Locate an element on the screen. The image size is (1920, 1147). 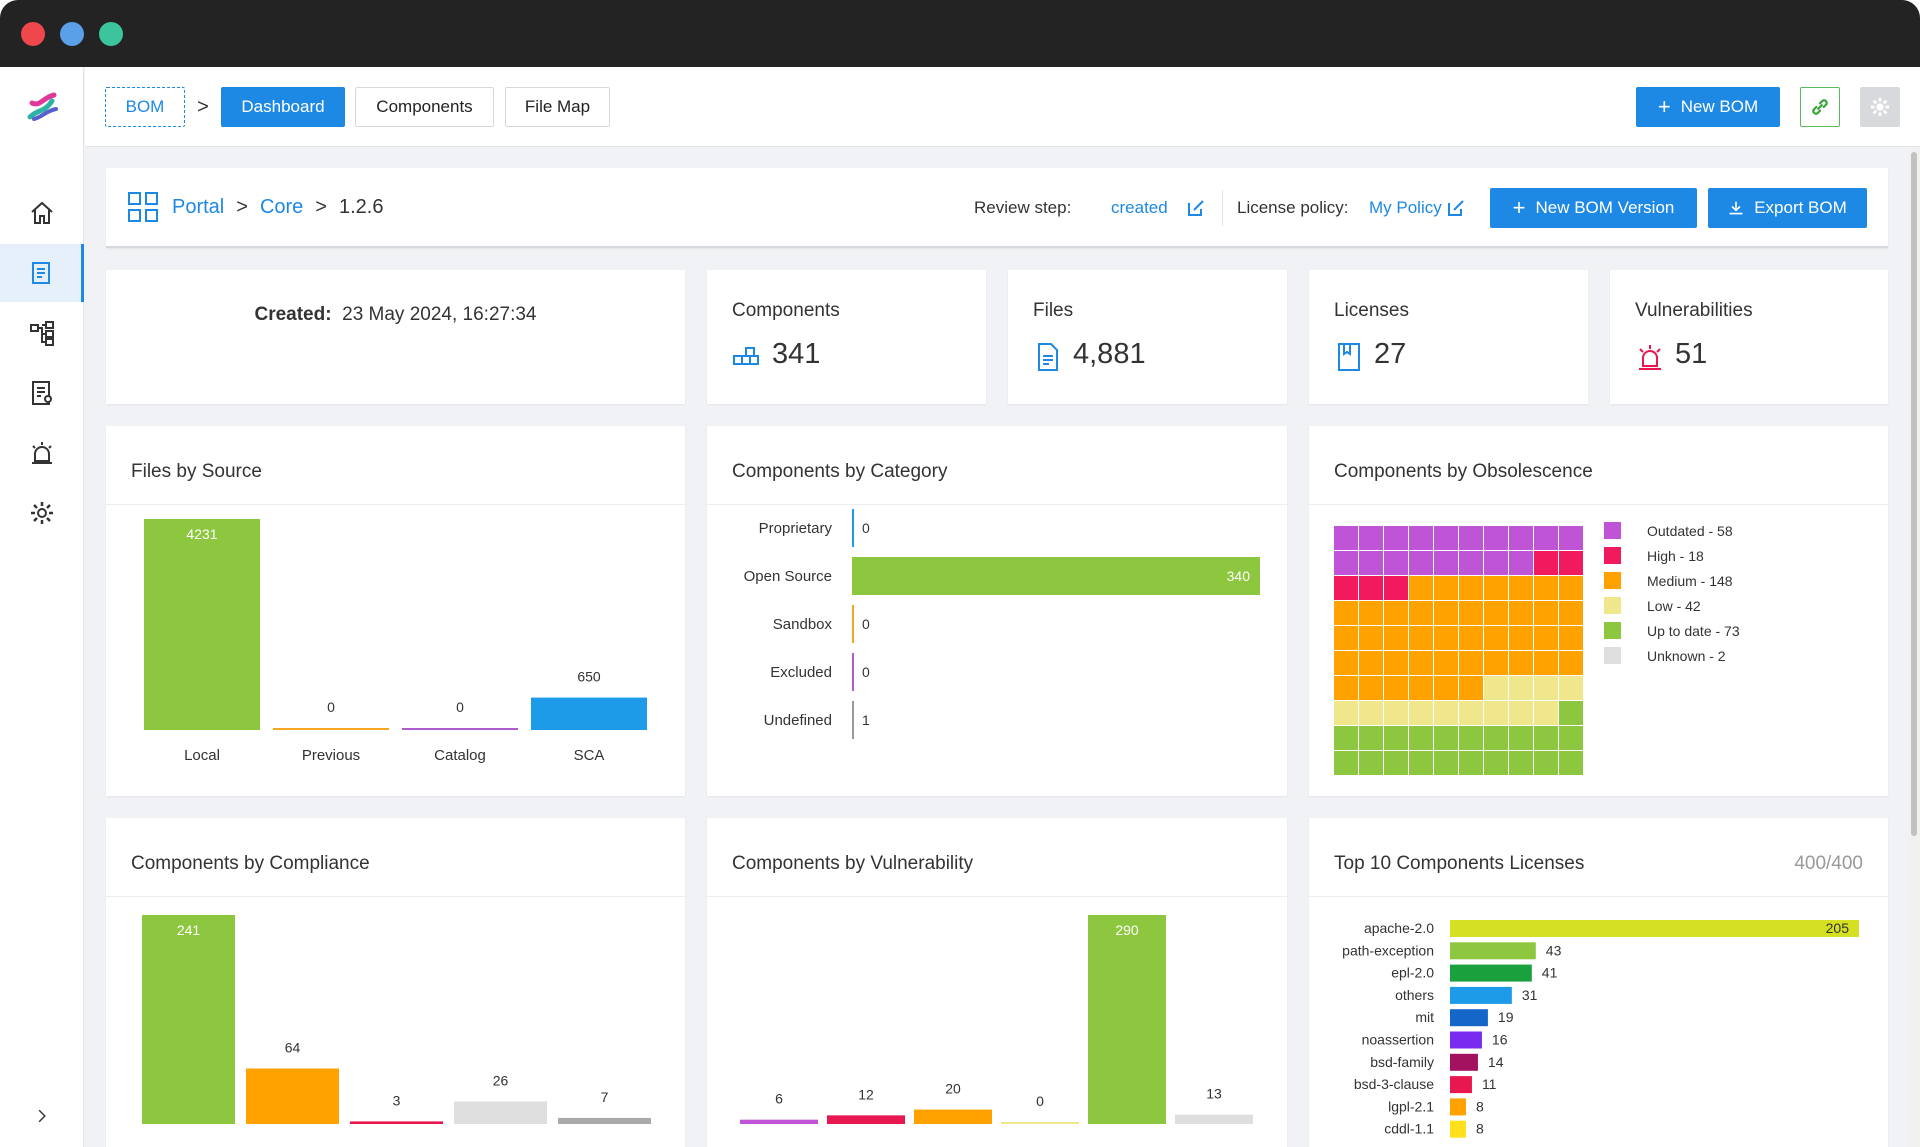
scrollbar-thumb is located at coordinates (1914, 494).